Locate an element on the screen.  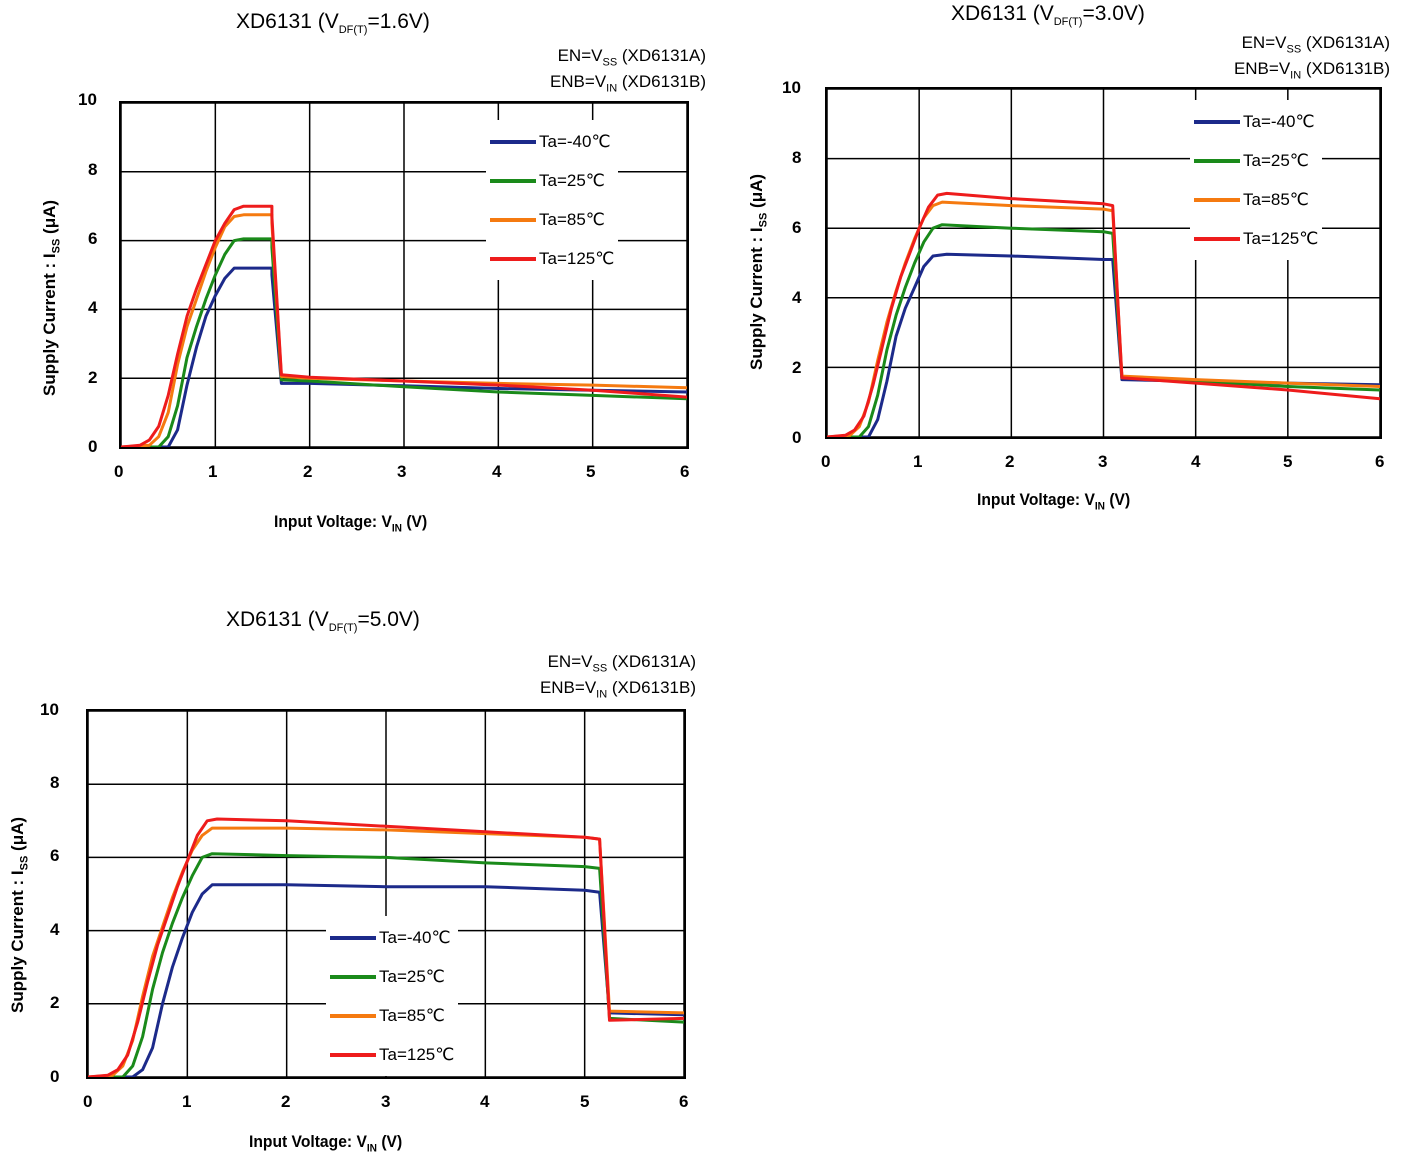
chart-title: XD6131 (VDF(T)=3.0V) is located at coordinates (1048, 15).